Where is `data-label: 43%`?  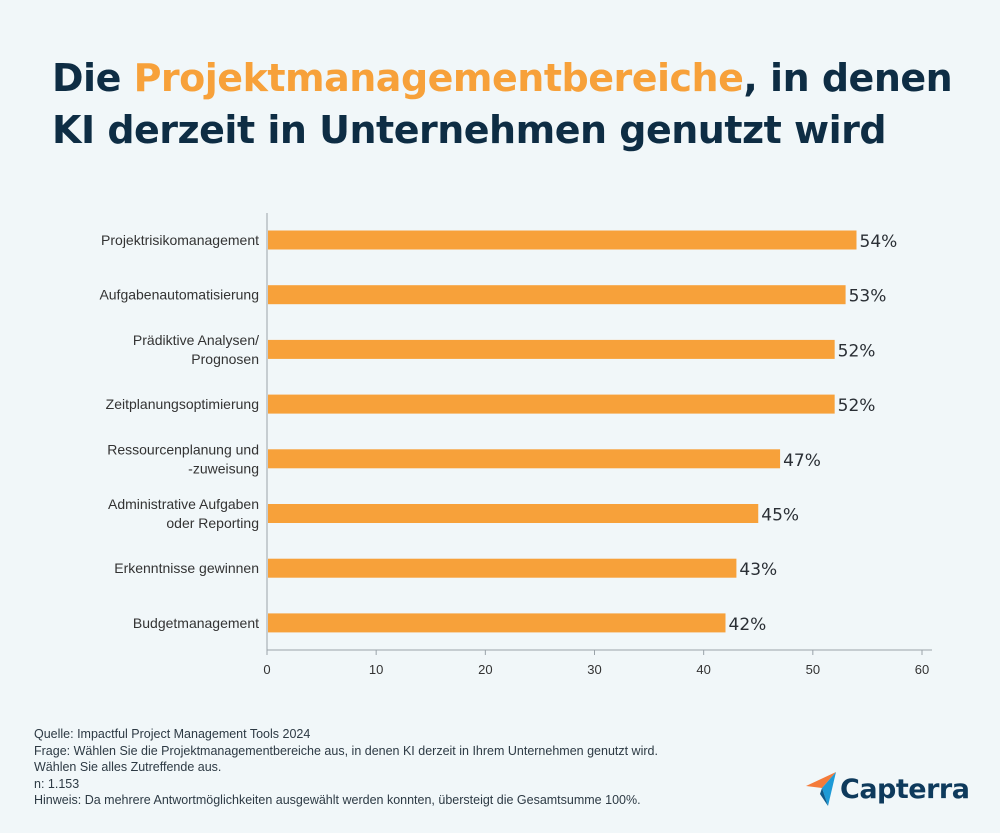 data-label: 43% is located at coordinates (758, 570).